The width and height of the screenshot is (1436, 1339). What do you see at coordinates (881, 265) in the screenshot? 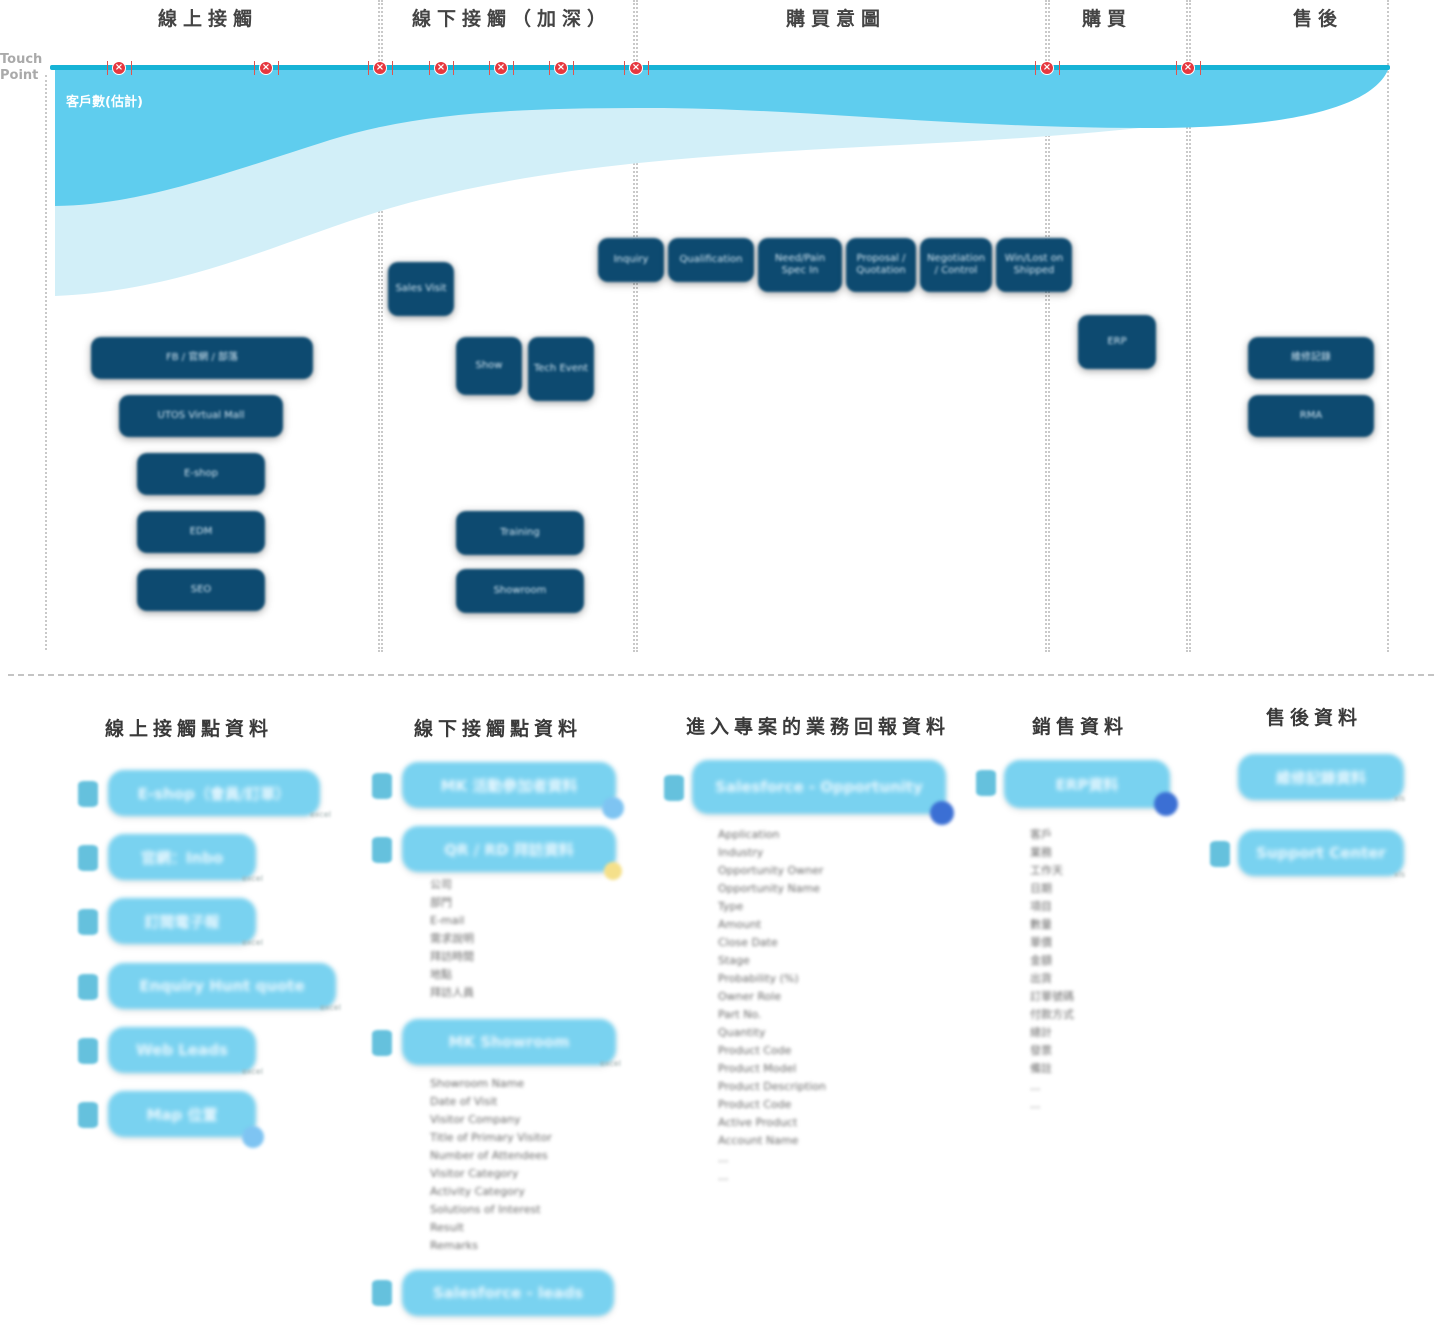
I see `touch-node-proposal: Proposal / Quotation` at bounding box center [881, 265].